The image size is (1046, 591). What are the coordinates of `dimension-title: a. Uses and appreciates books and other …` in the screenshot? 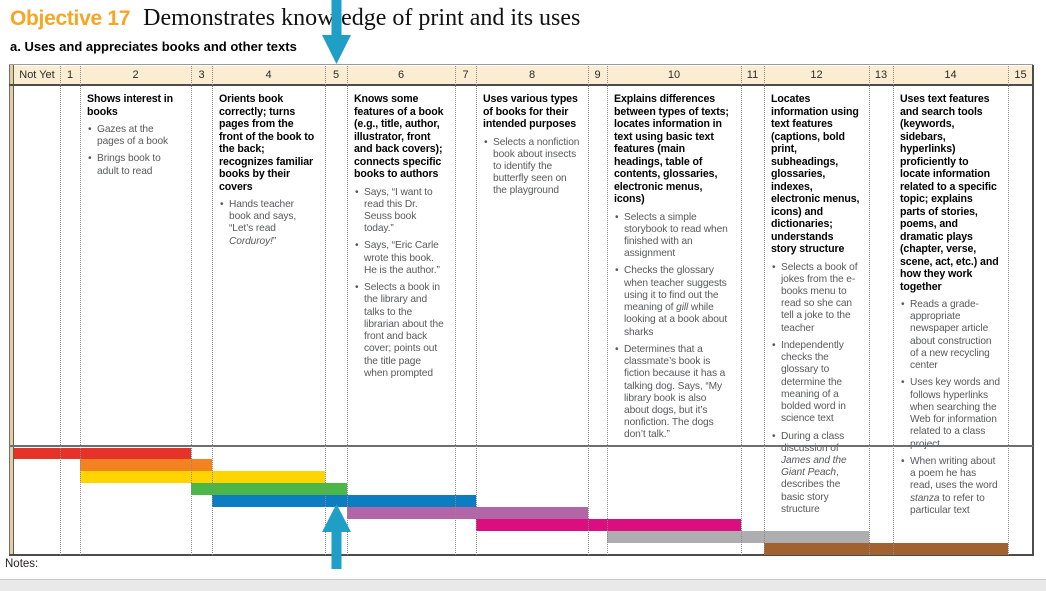 It's located at (153, 46).